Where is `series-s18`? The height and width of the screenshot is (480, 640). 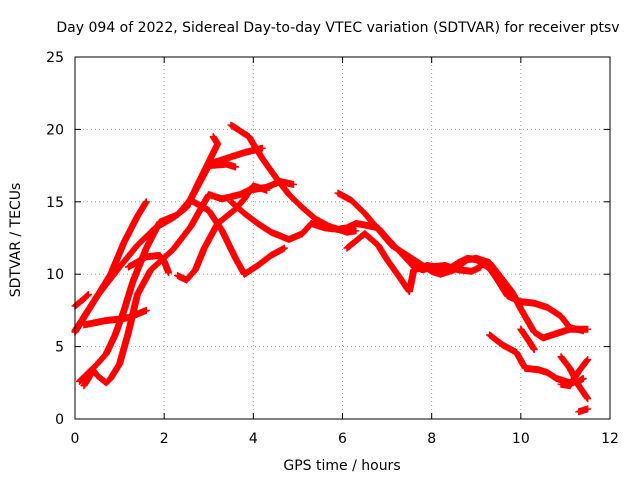 series-s18 is located at coordinates (574, 373).